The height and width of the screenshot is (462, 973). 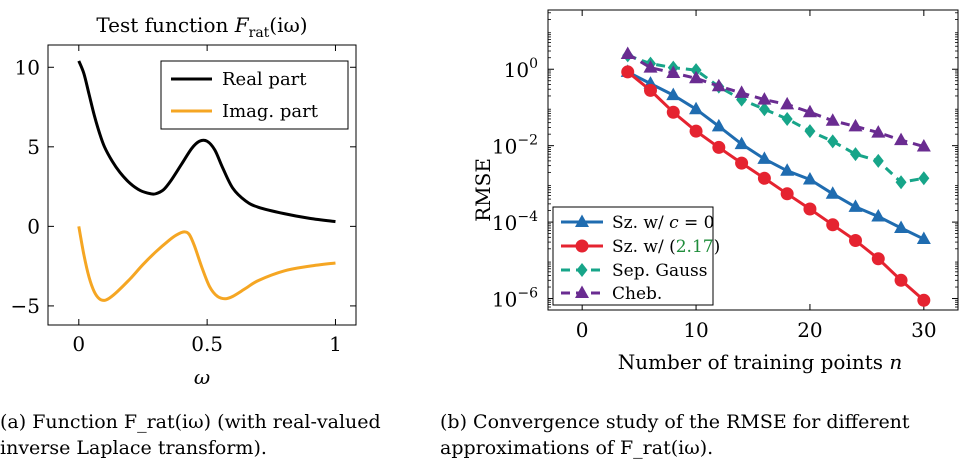 I want to click on chart-b-legend-label: Sz. w/ (2.17), so click(x=666, y=247).